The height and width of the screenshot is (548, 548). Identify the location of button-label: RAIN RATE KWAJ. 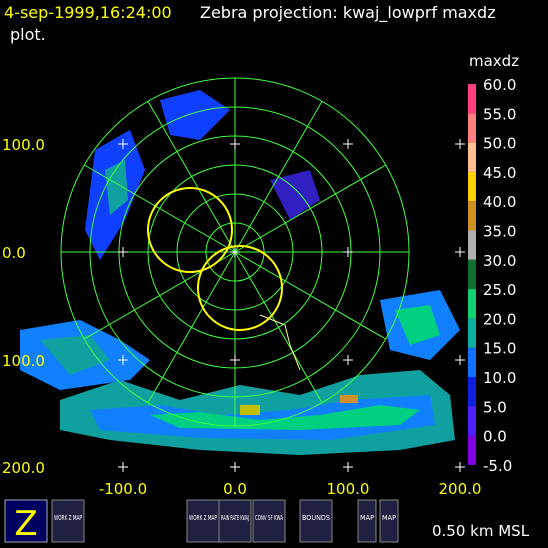
(235, 518).